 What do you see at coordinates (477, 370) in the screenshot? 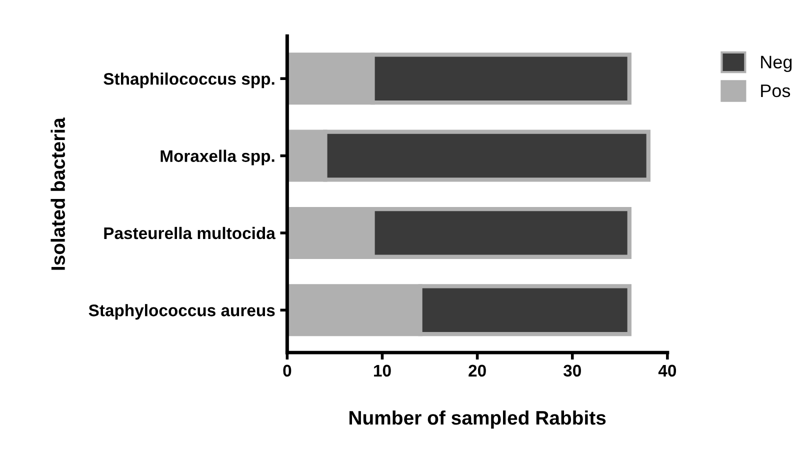
I see `x-tick-label: 20` at bounding box center [477, 370].